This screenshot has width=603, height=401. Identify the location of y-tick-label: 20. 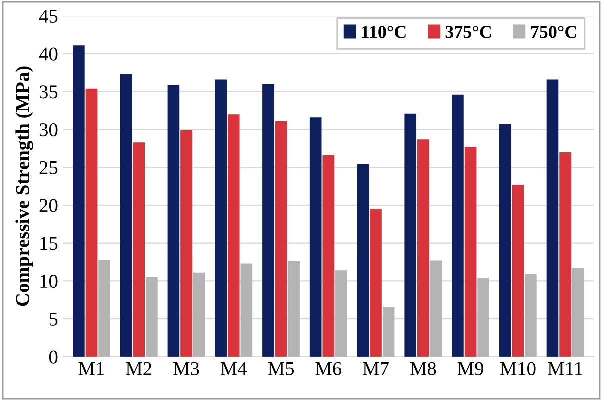
(49, 205).